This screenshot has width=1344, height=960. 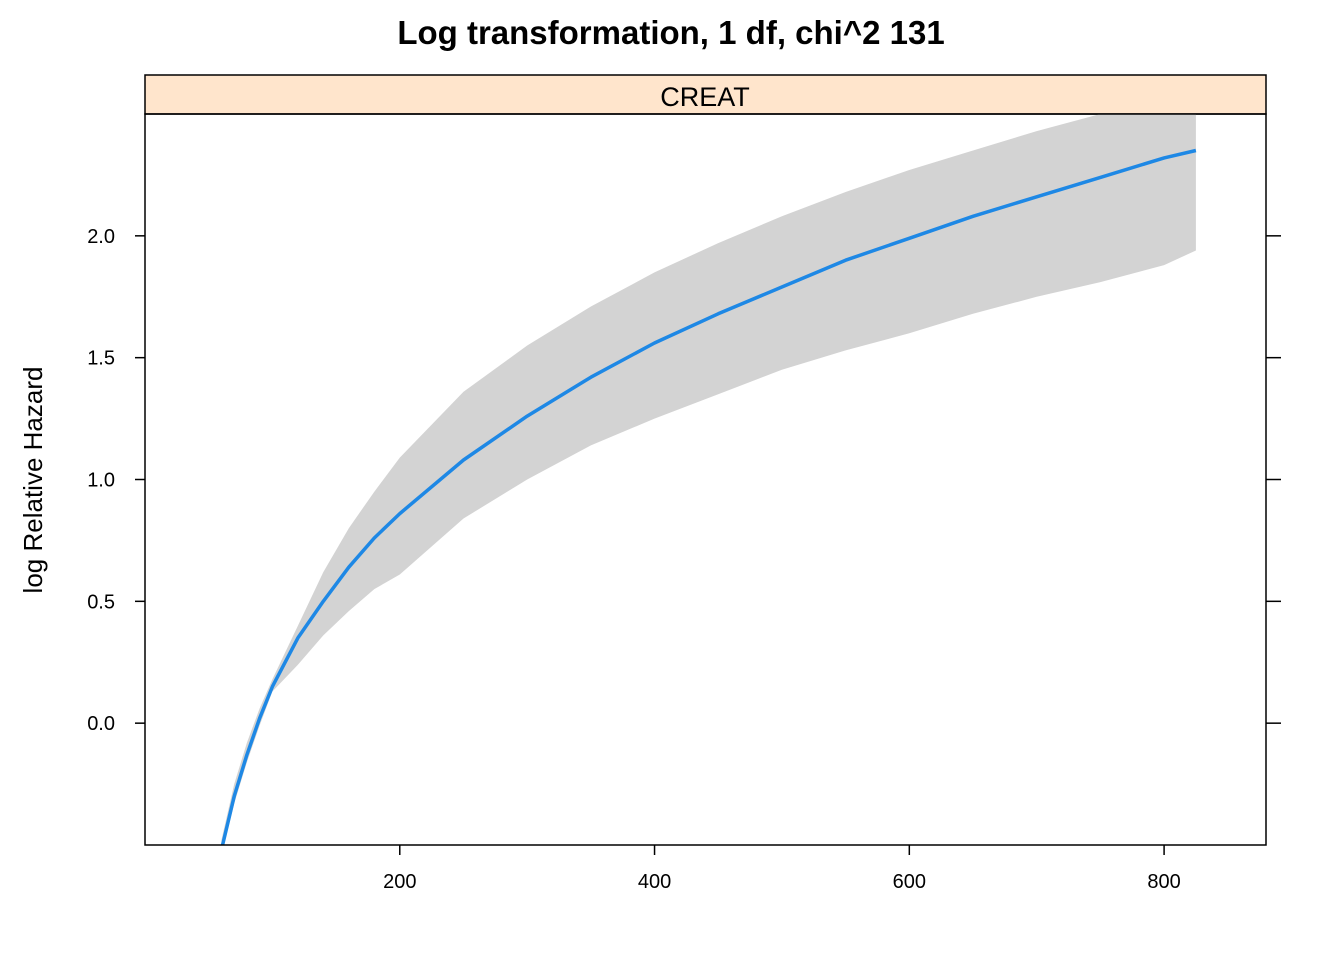 What do you see at coordinates (1163, 882) in the screenshot?
I see `x-tick-label: 800` at bounding box center [1163, 882].